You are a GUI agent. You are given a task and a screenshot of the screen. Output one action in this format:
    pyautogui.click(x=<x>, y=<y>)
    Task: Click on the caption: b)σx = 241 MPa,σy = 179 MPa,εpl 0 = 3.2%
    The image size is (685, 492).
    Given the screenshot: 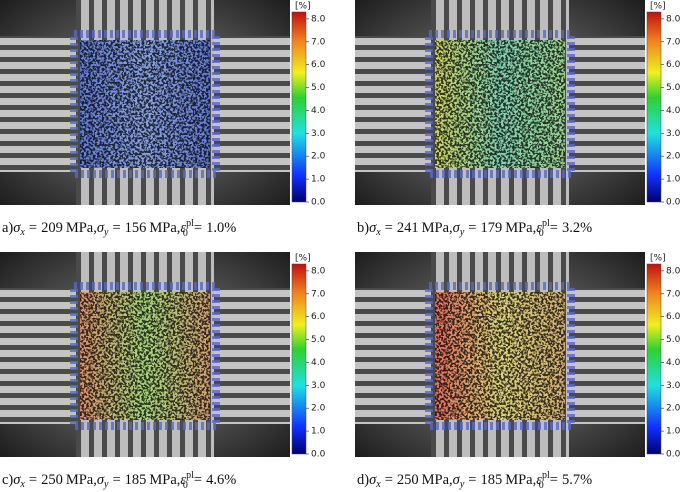 What is the action you would take?
    pyautogui.click(x=474, y=228)
    